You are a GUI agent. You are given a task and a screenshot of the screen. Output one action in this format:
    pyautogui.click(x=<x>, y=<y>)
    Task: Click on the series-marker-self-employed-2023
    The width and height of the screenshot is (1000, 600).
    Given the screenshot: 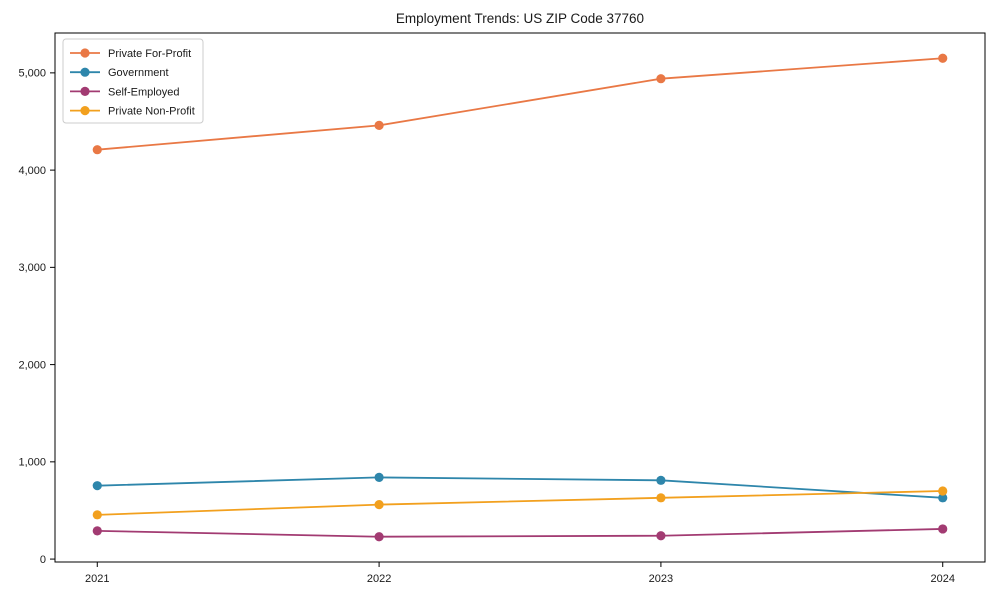 What is the action you would take?
    pyautogui.click(x=661, y=536)
    